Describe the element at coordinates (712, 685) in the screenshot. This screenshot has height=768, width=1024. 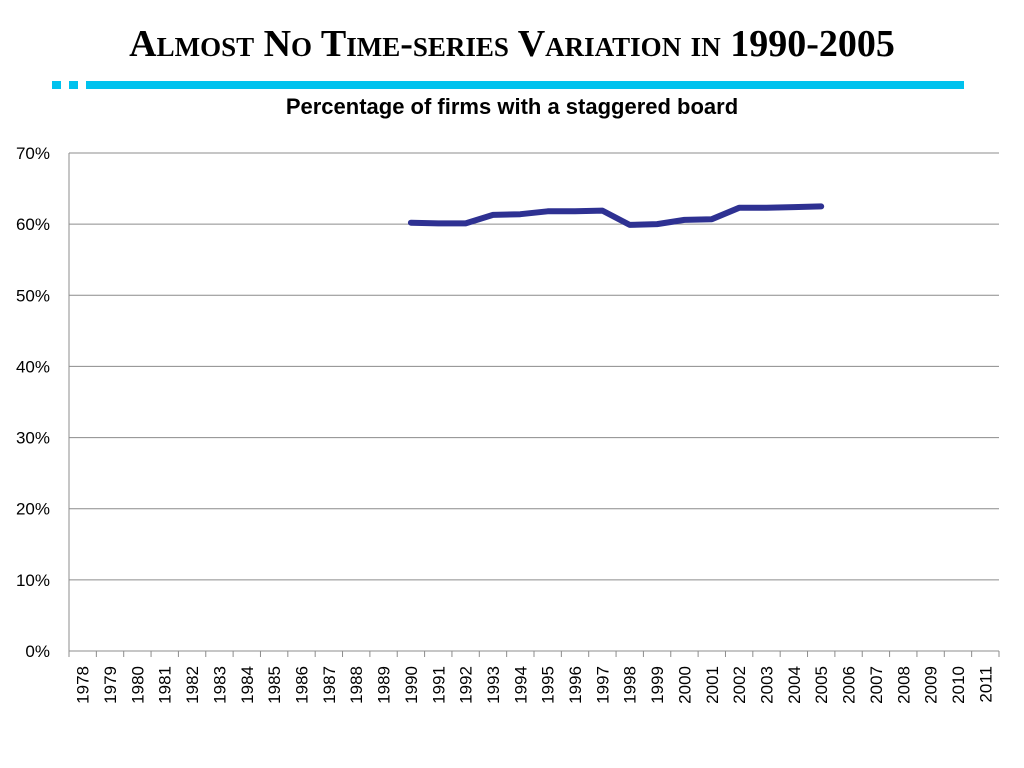
I see `x-tick-label: 2001` at that location.